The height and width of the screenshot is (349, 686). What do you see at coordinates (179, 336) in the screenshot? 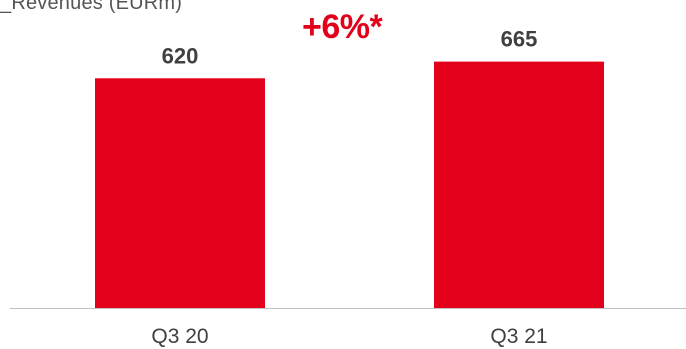
I see `x-tick-label-q3-20: Q3 20` at bounding box center [179, 336].